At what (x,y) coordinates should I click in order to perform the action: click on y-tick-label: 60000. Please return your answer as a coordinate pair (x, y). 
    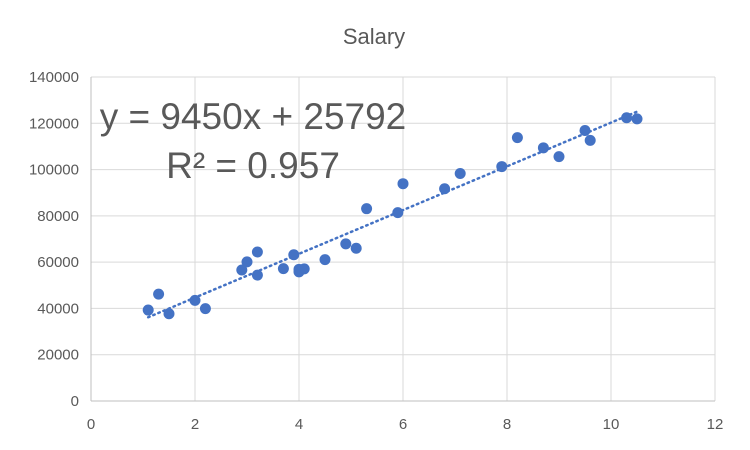
    Looking at the image, I should click on (58, 262).